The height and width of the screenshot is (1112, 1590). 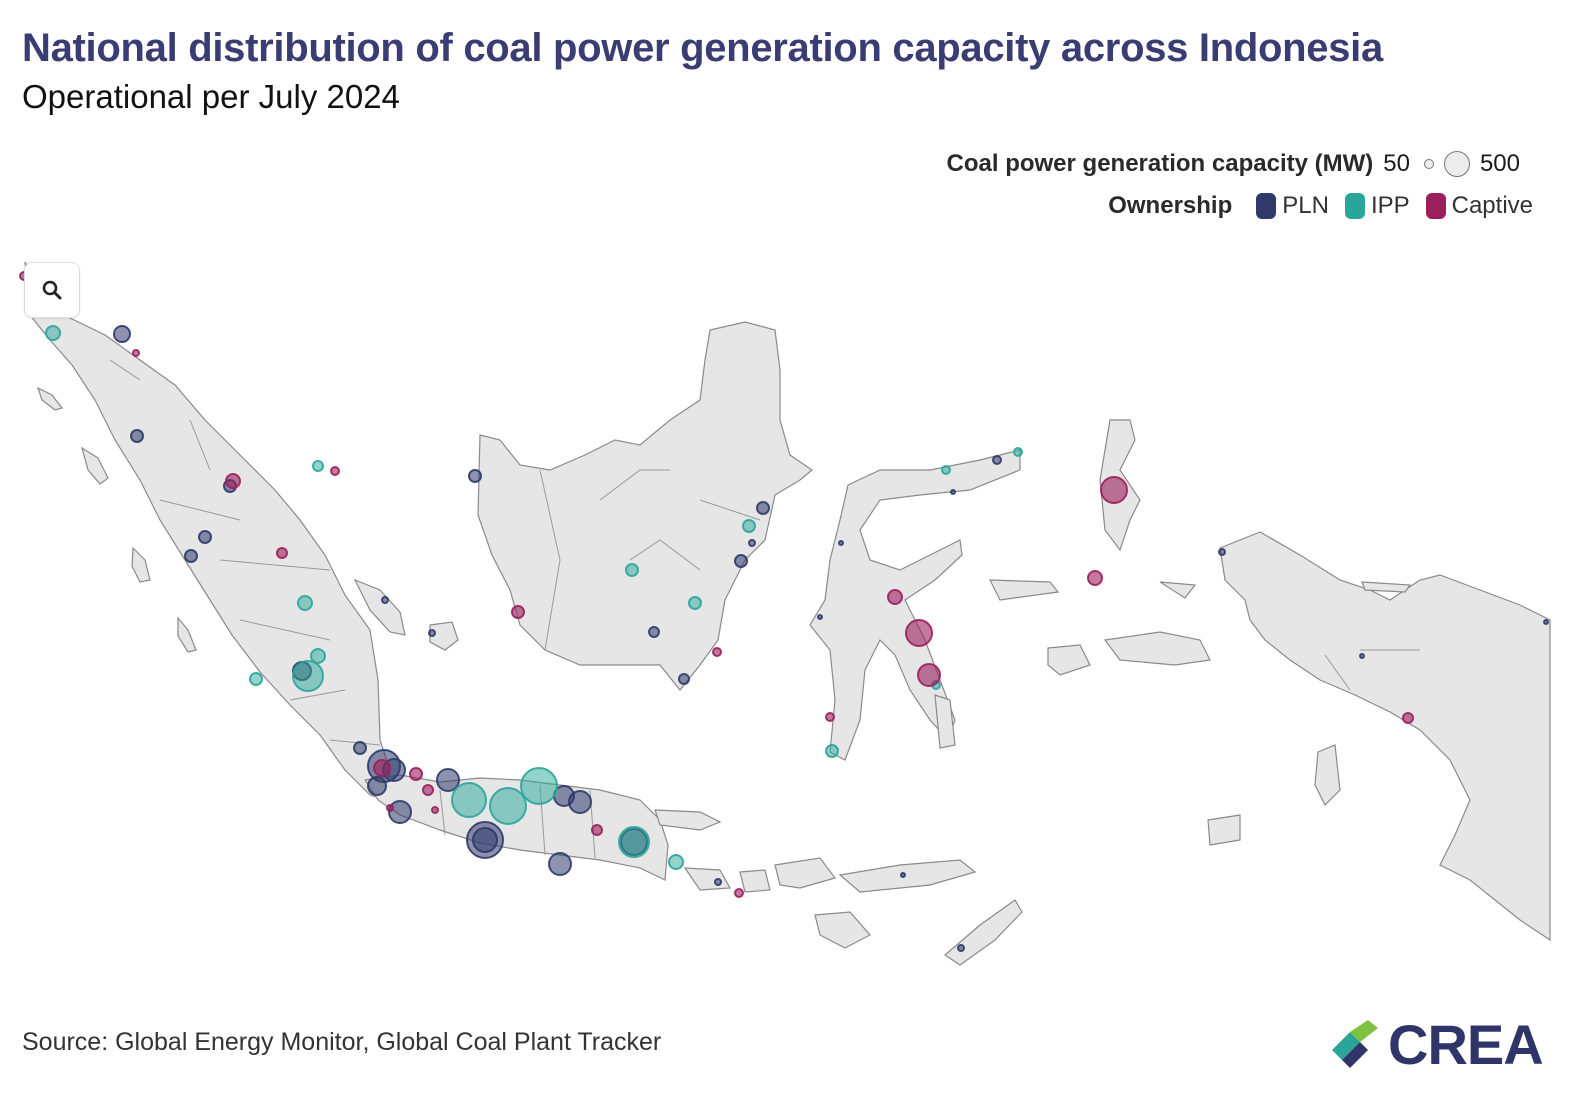 What do you see at coordinates (141, 564) in the screenshot?
I see `mentawai-island` at bounding box center [141, 564].